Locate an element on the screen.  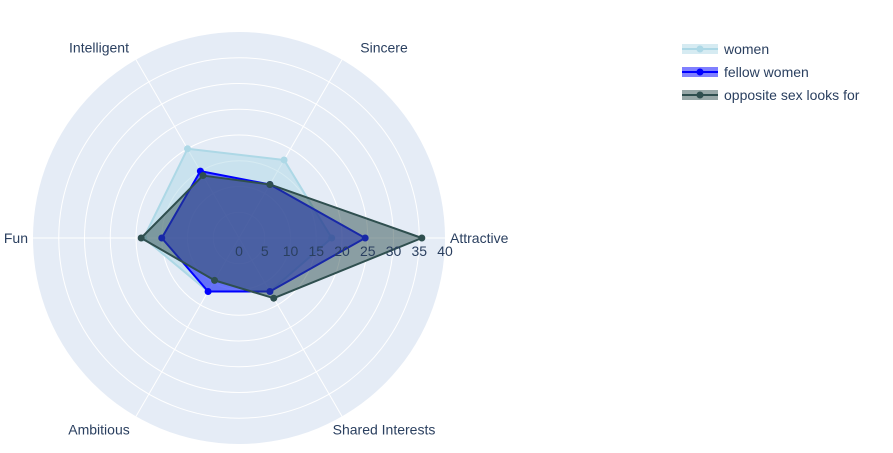
radial-tick-label: 25 is located at coordinates (368, 251).